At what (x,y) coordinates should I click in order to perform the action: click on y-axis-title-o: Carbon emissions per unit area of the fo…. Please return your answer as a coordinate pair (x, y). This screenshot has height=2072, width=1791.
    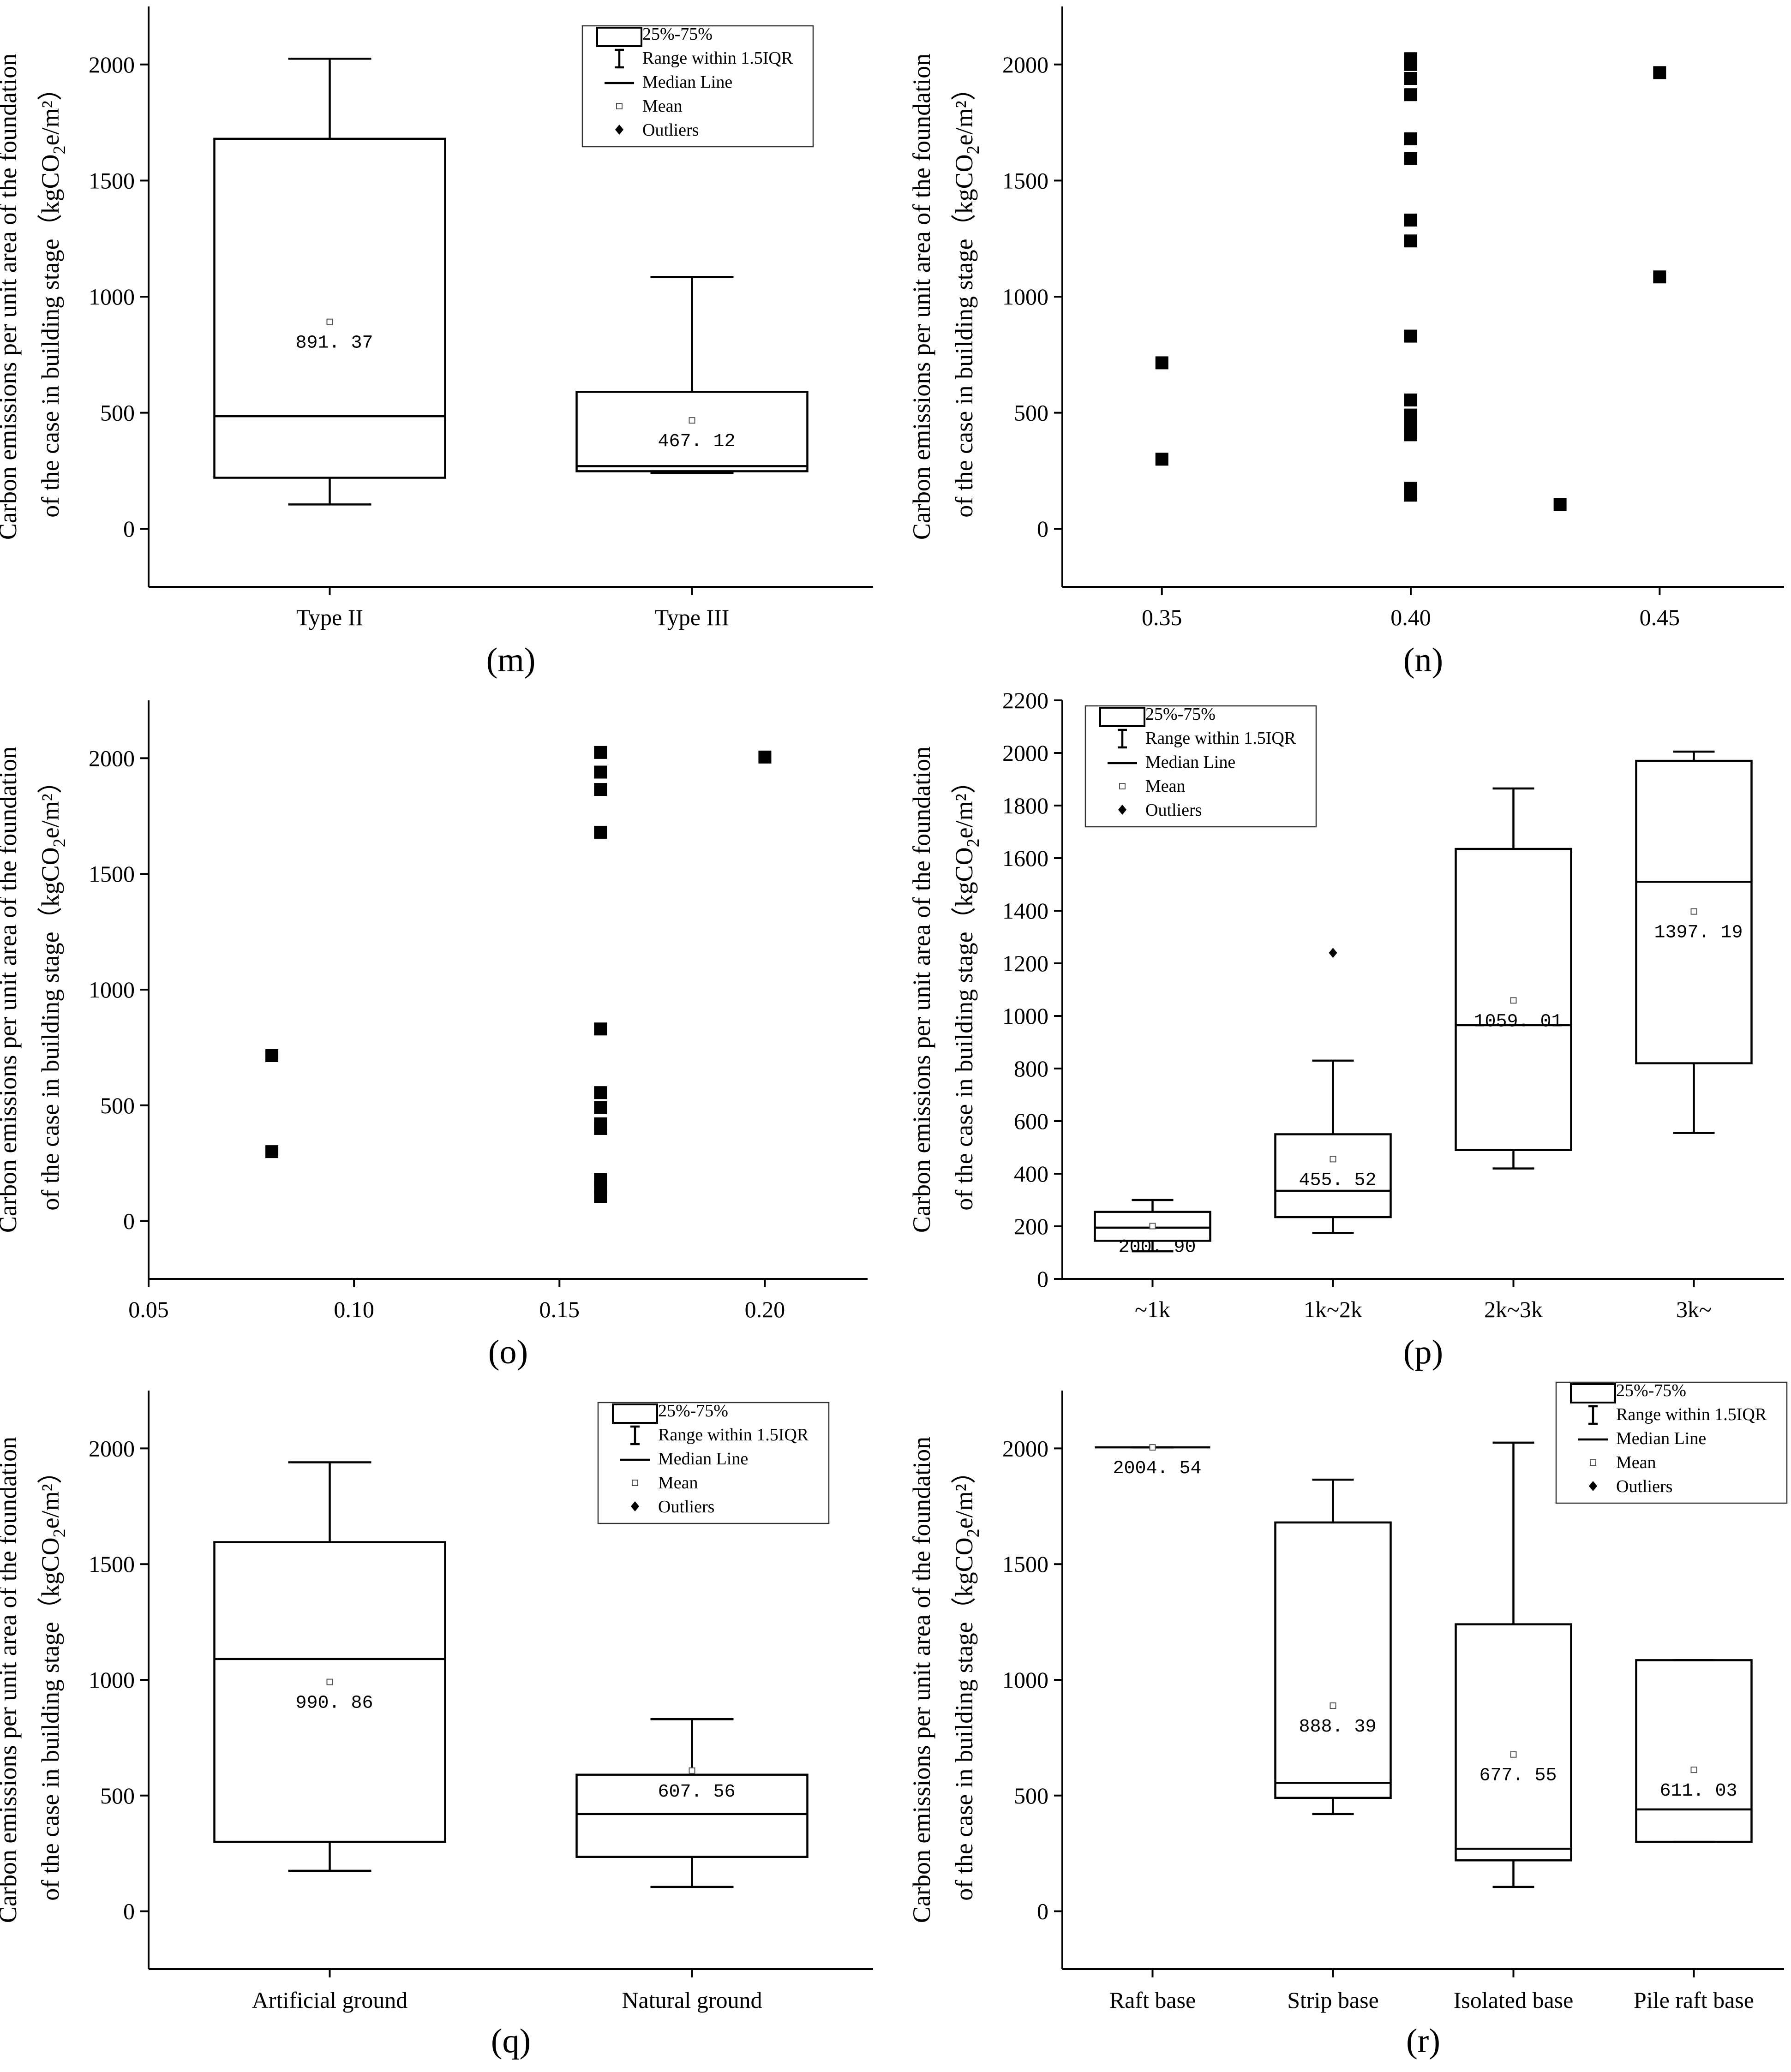
    Looking at the image, I should click on (34, 989).